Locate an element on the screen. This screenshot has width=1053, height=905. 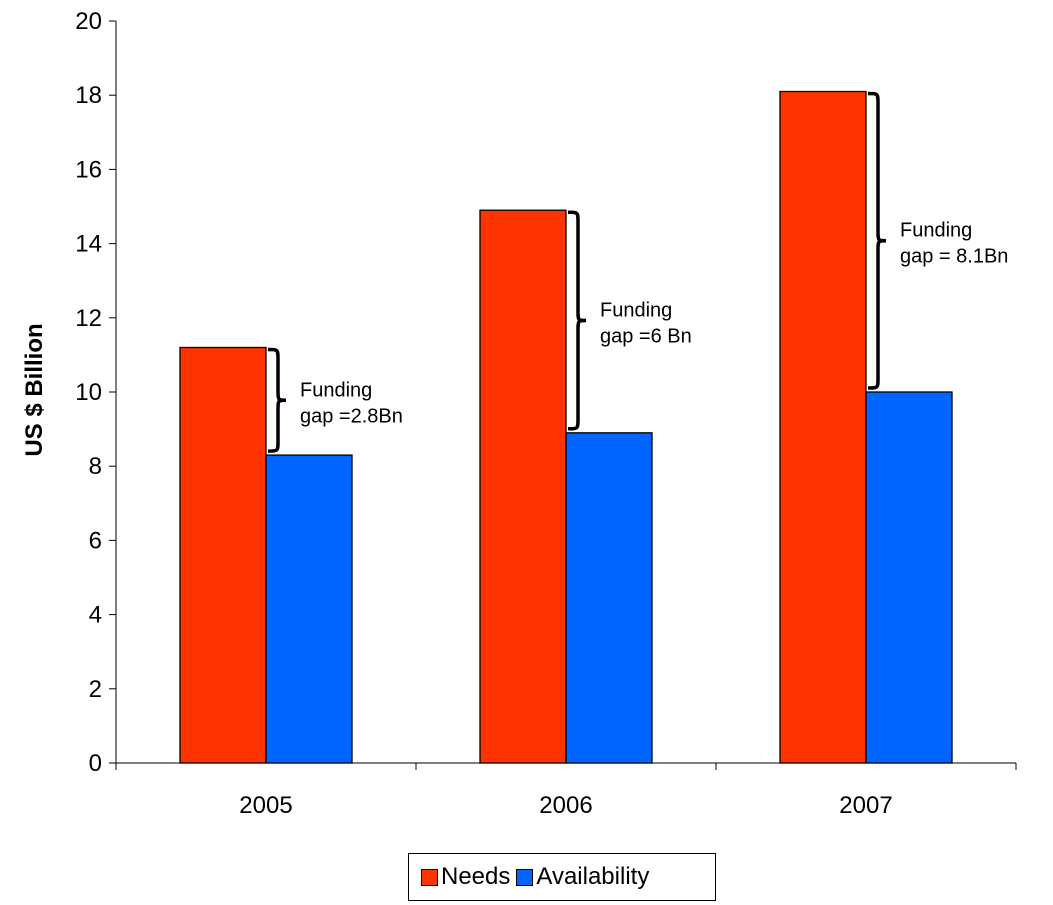
bar-availability-2006 is located at coordinates (609, 598).